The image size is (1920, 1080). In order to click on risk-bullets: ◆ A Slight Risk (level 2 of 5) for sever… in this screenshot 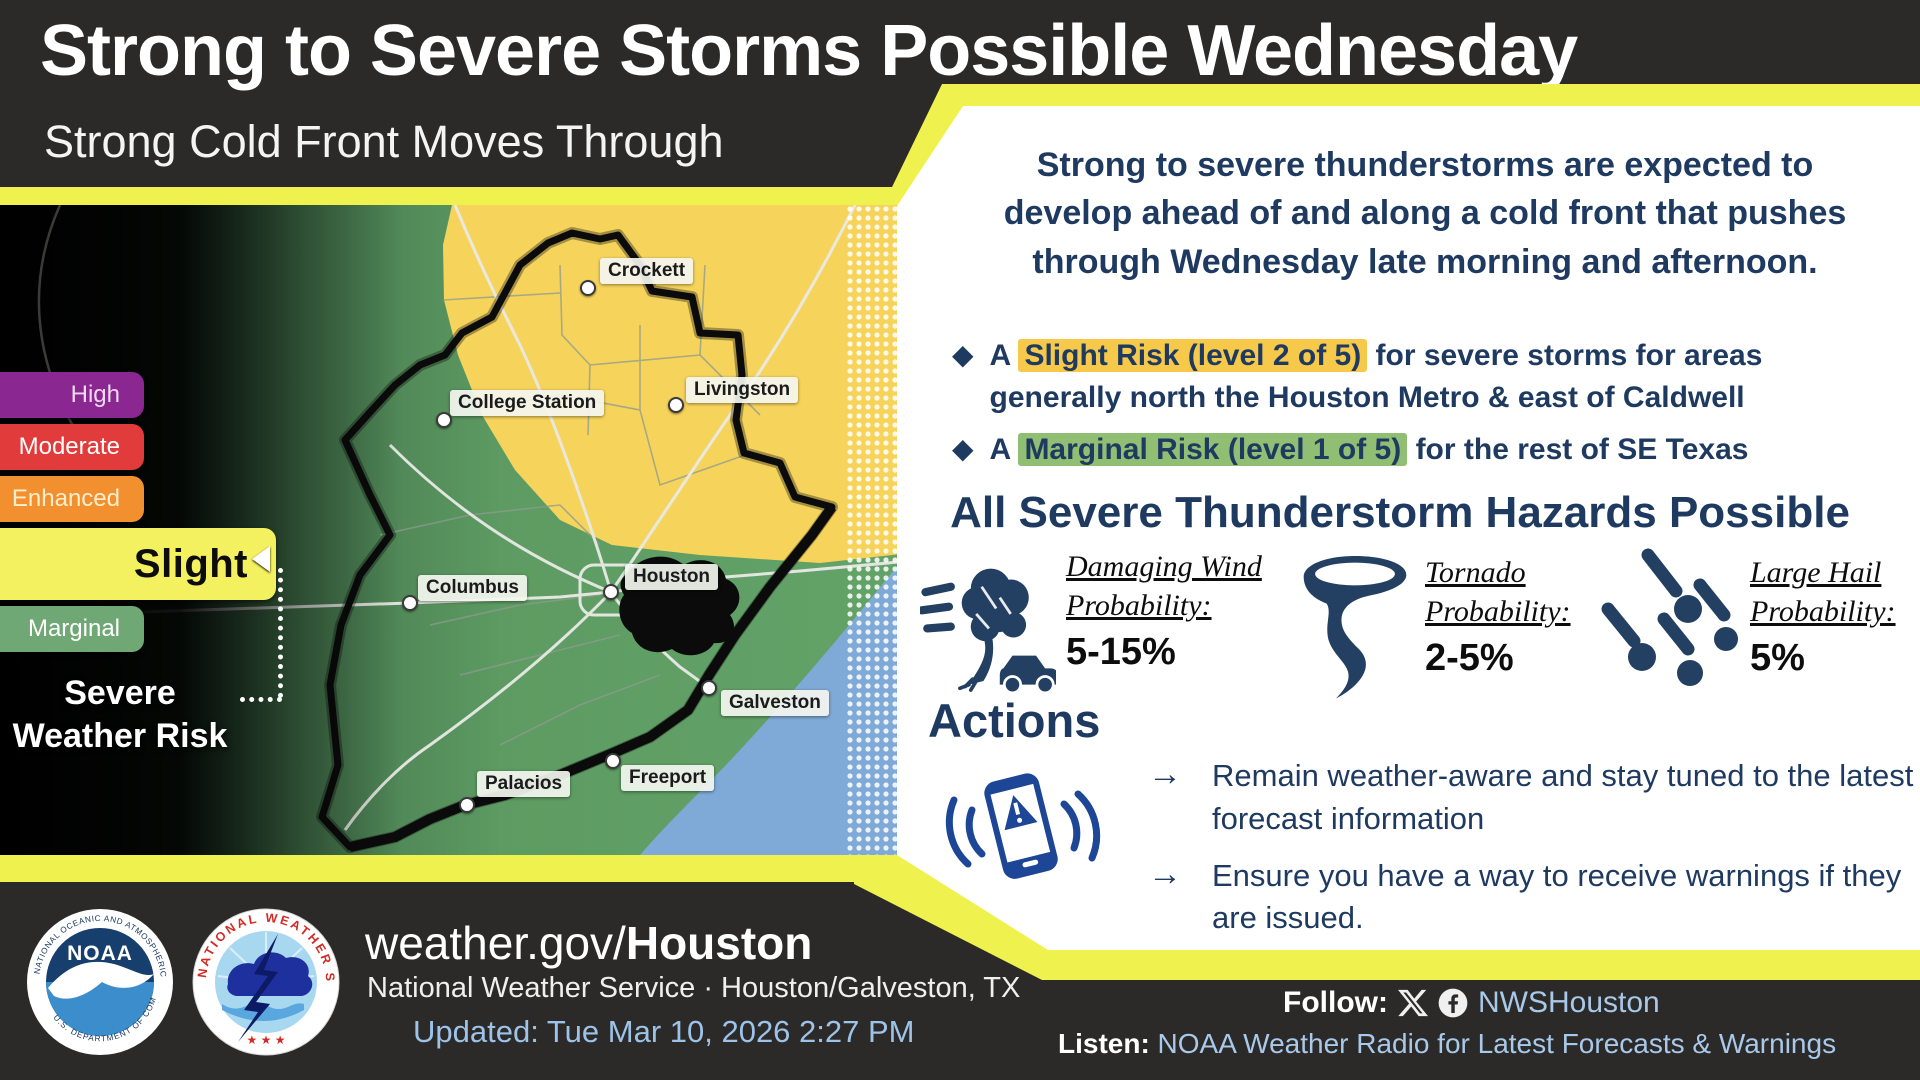, I will do `click(1412, 408)`.